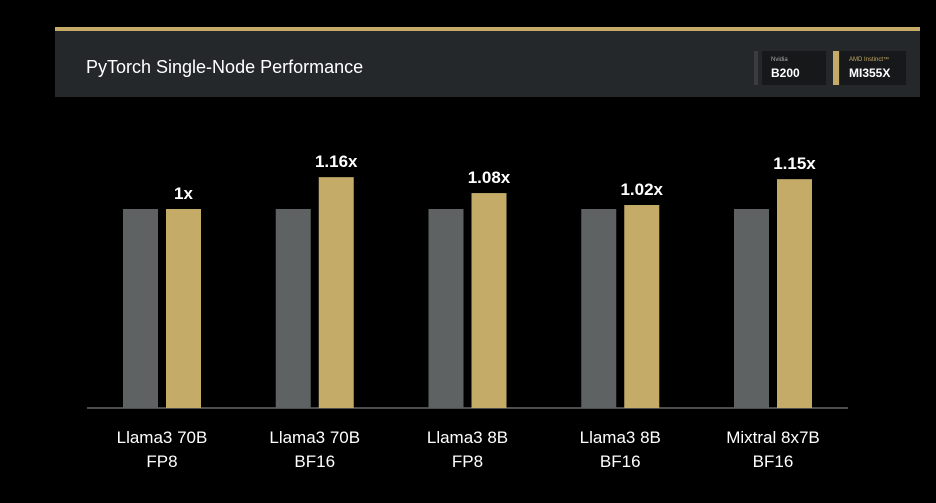  I want to click on legend-item-b200: Nvidia B200, so click(794, 68).